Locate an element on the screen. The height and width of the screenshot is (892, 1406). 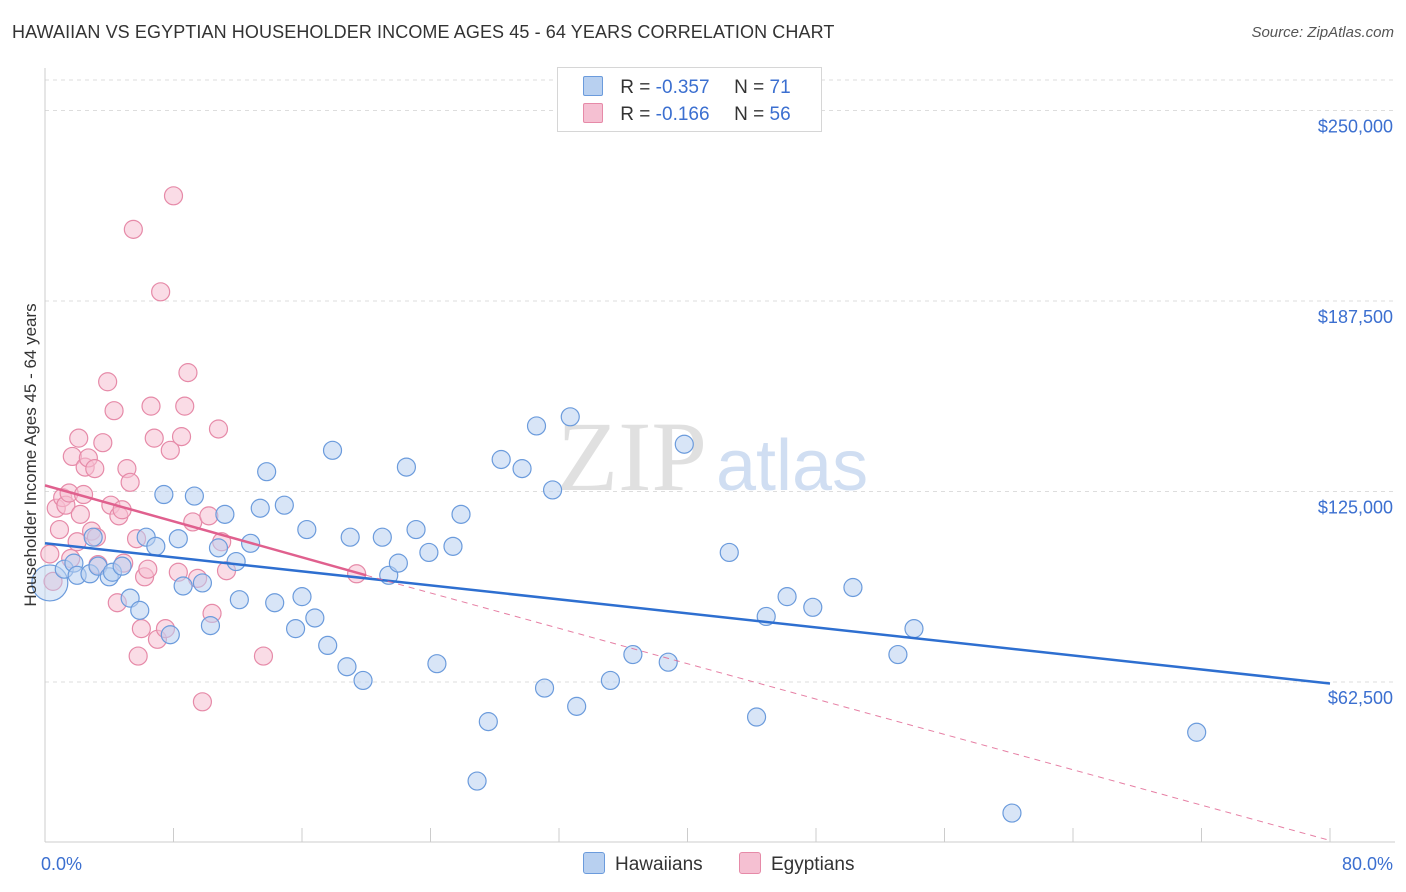
source-label: Source: ZipAtlas.com is located at coordinates (1322, 32).